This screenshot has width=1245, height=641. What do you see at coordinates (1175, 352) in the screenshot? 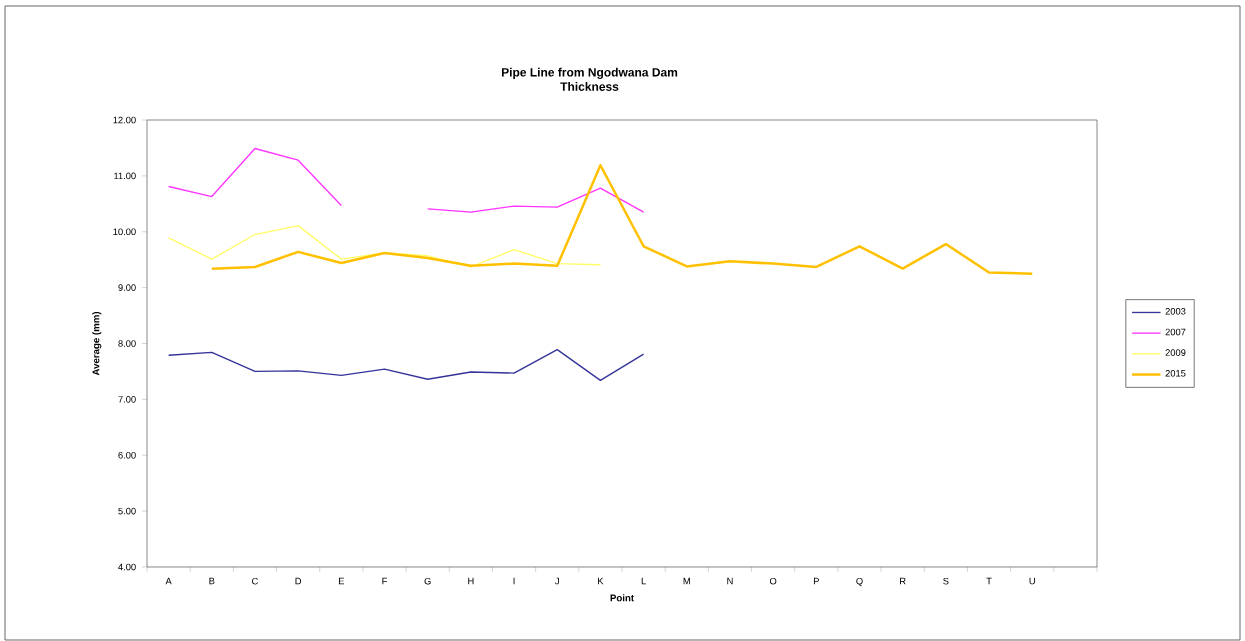
I see `legend-label: 2009` at bounding box center [1175, 352].